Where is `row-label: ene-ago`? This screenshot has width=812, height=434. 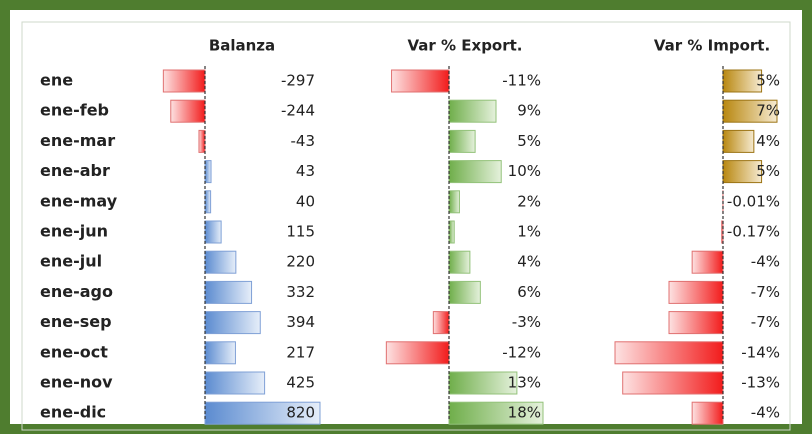 row-label: ene-ago is located at coordinates (76, 291).